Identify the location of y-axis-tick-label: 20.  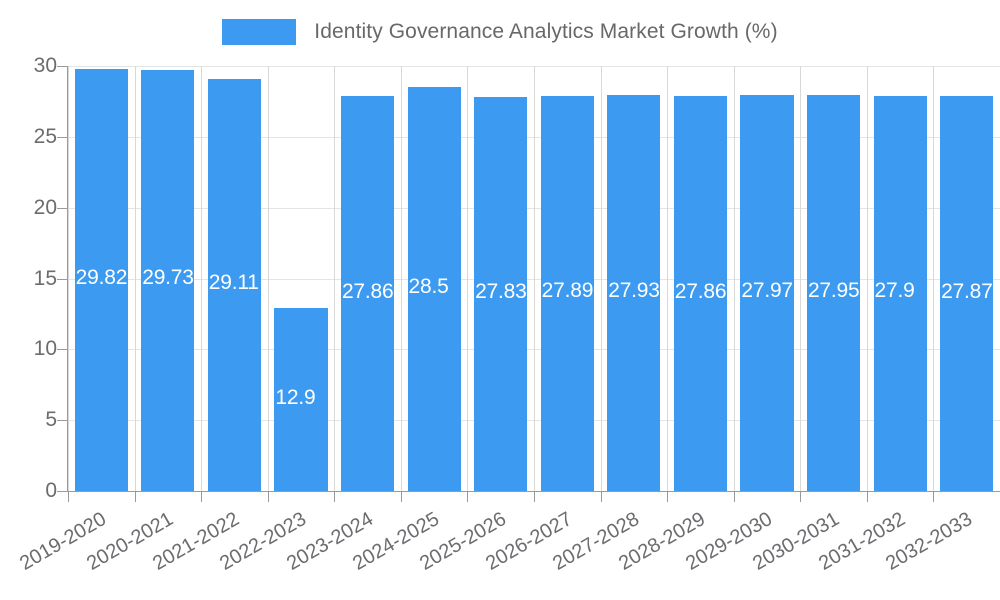
(45, 207).